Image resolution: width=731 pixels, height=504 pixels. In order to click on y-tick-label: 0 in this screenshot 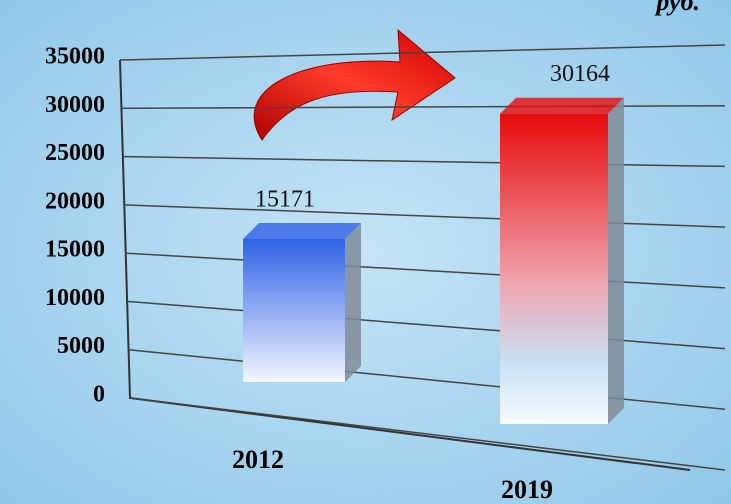, I will do `click(99, 395)`.